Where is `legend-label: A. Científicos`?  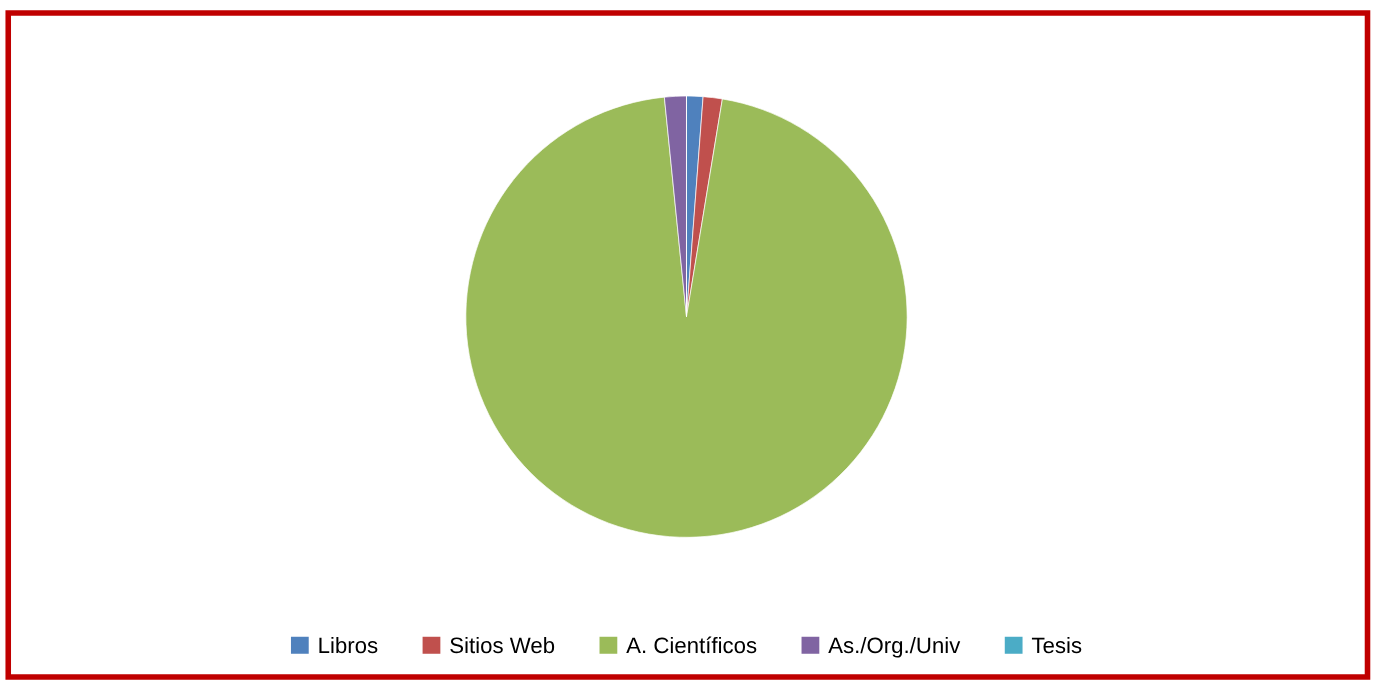 legend-label: A. Científicos is located at coordinates (691, 645).